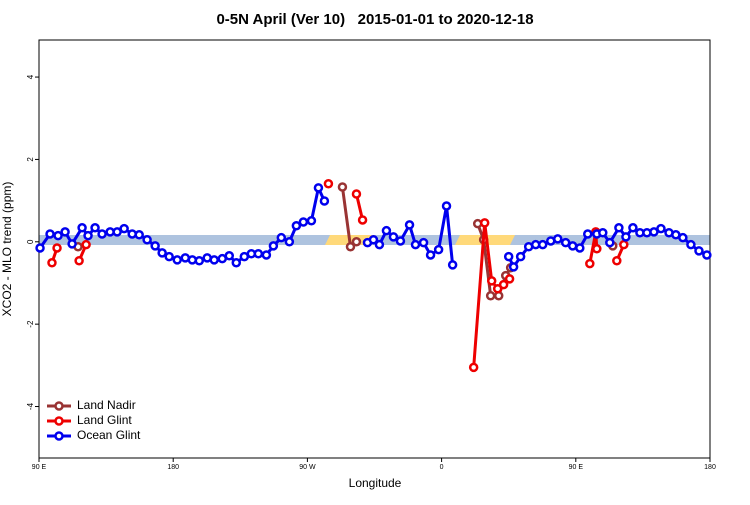 This screenshot has height=505, width=750. Describe the element at coordinates (30, 76) in the screenshot. I see `y-tick-label: 4` at that location.